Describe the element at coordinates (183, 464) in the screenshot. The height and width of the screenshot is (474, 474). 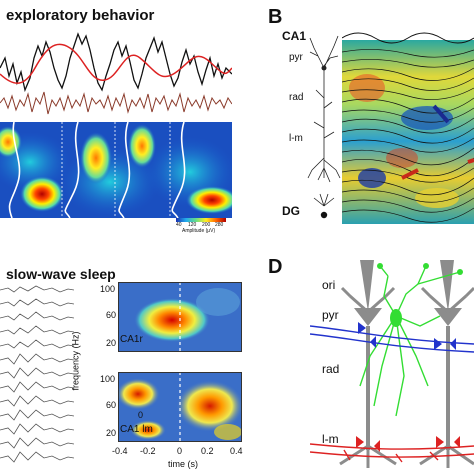
I see `spectrogram-xlabel: time (s)` at that location.